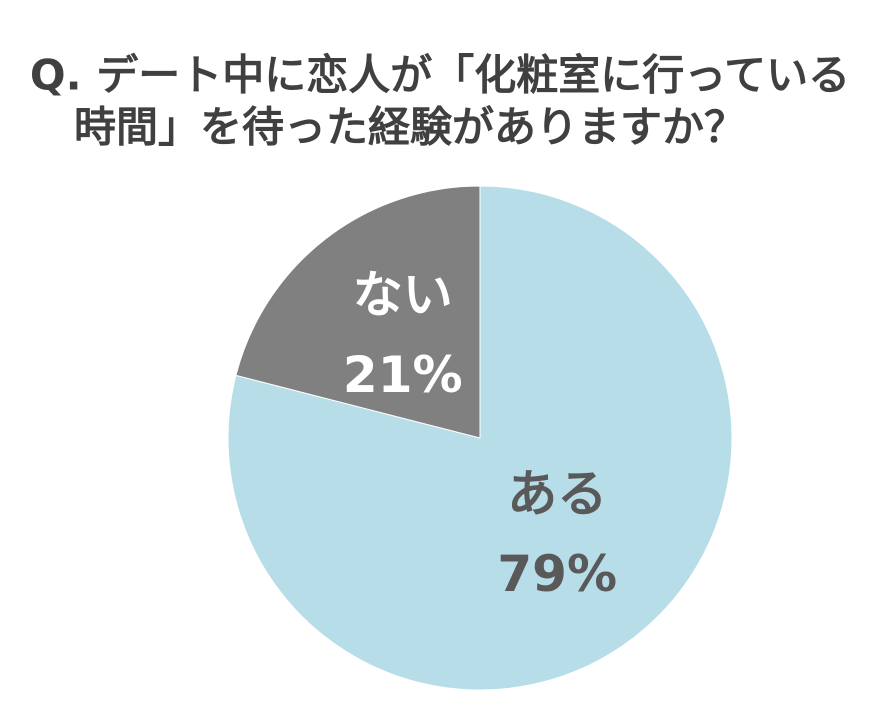  Describe the element at coordinates (410, 127) in the screenshot. I see `chart-title: 時間」を待った経験がありますか？` at that location.